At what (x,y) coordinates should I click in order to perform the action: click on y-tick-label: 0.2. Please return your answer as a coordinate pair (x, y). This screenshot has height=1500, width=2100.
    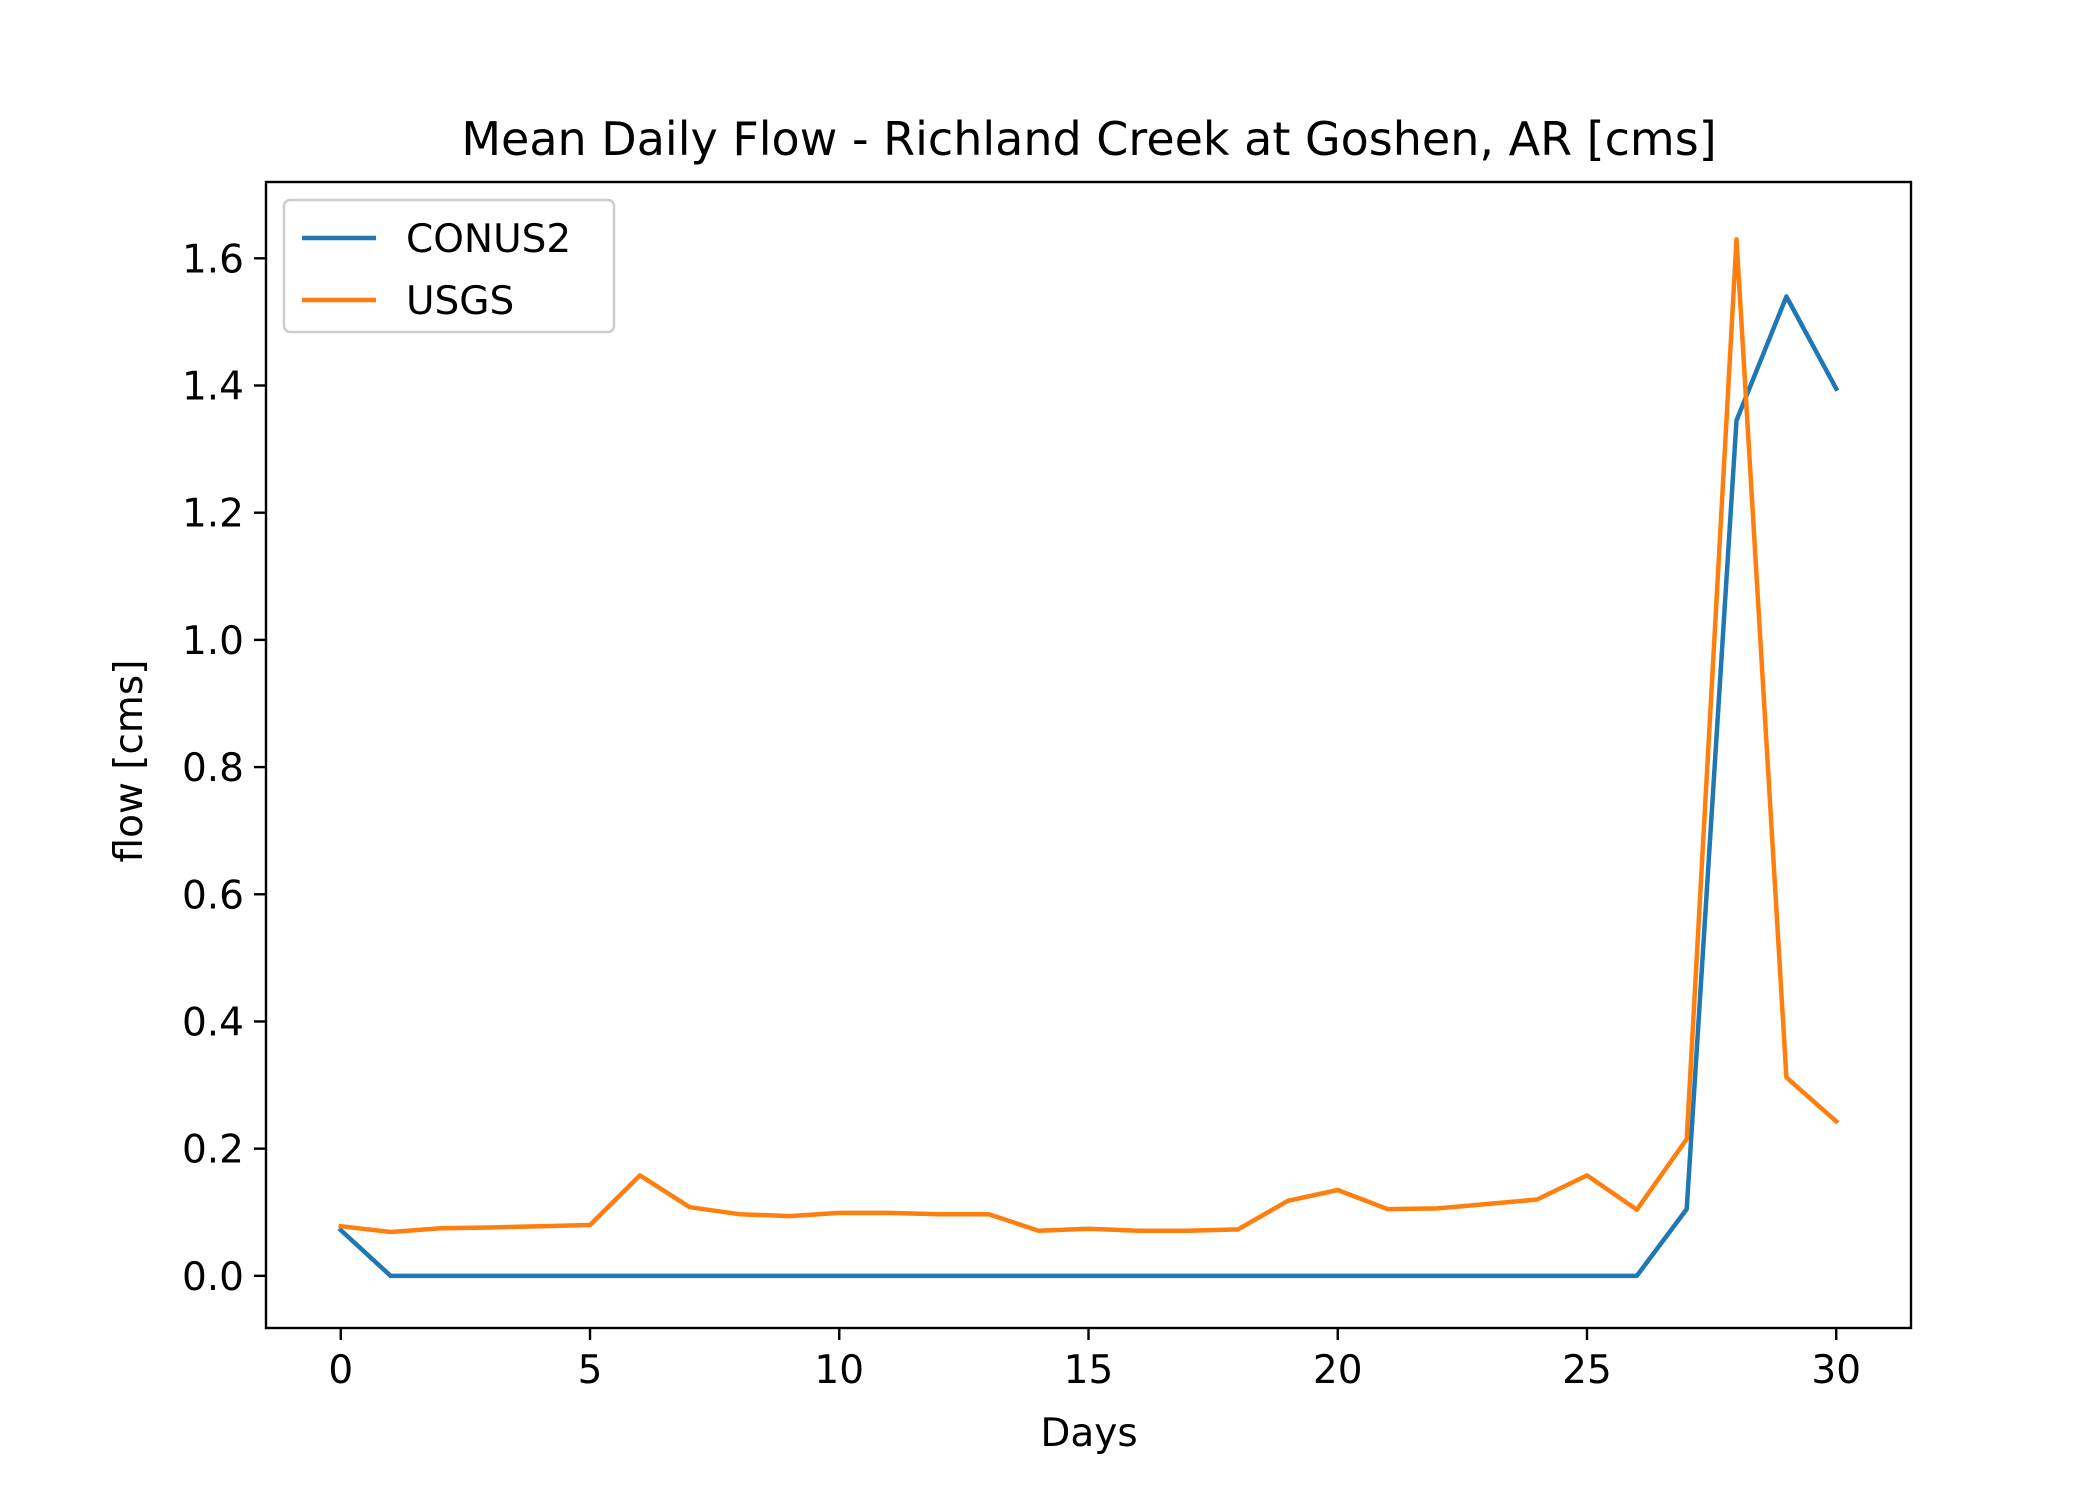
    Looking at the image, I should click on (213, 1150).